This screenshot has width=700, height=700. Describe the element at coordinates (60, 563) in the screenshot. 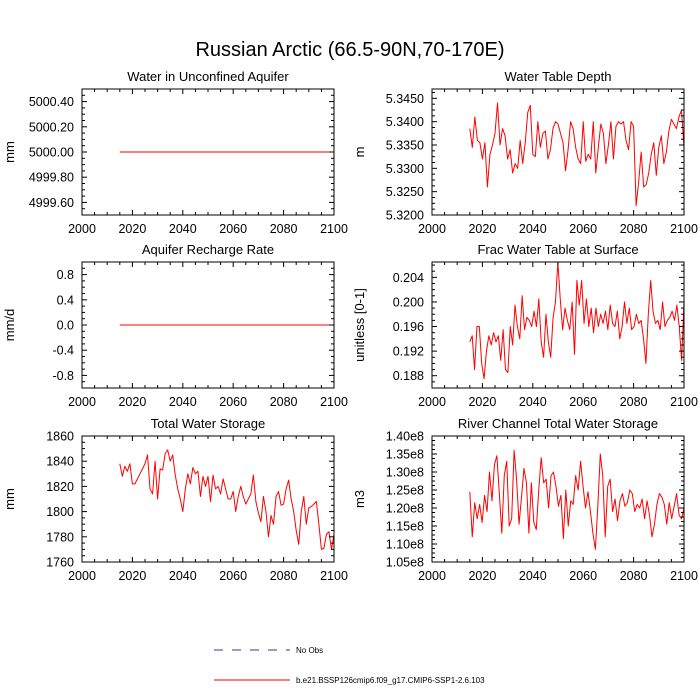

I see `y-tick-label: 1760` at that location.